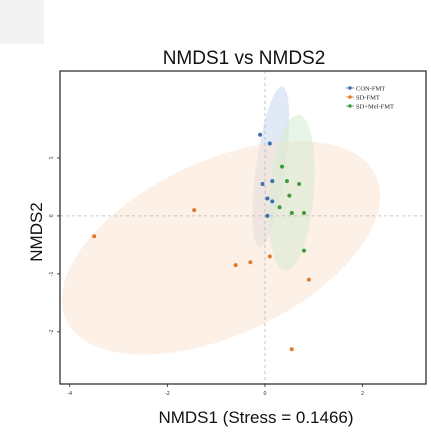  I want to click on corner-block, so click(22, 22).